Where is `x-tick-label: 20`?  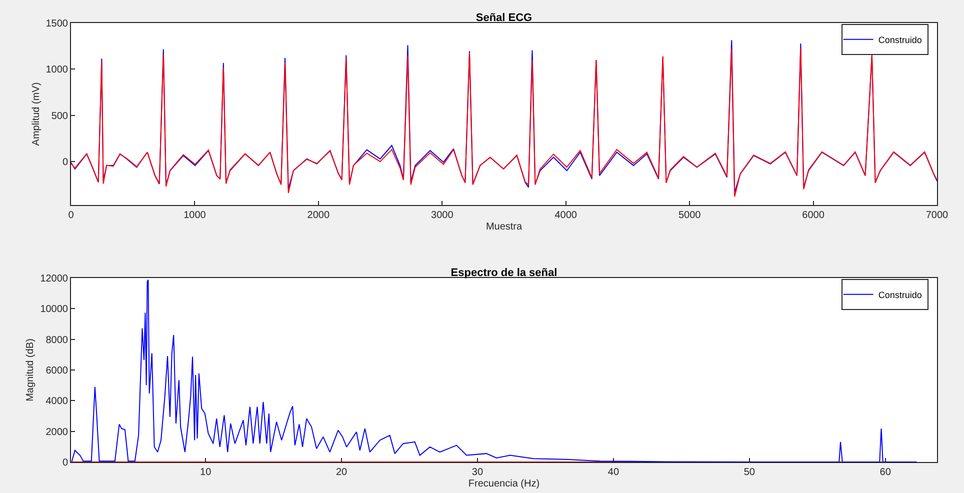
x-tick-label: 20 is located at coordinates (342, 472).